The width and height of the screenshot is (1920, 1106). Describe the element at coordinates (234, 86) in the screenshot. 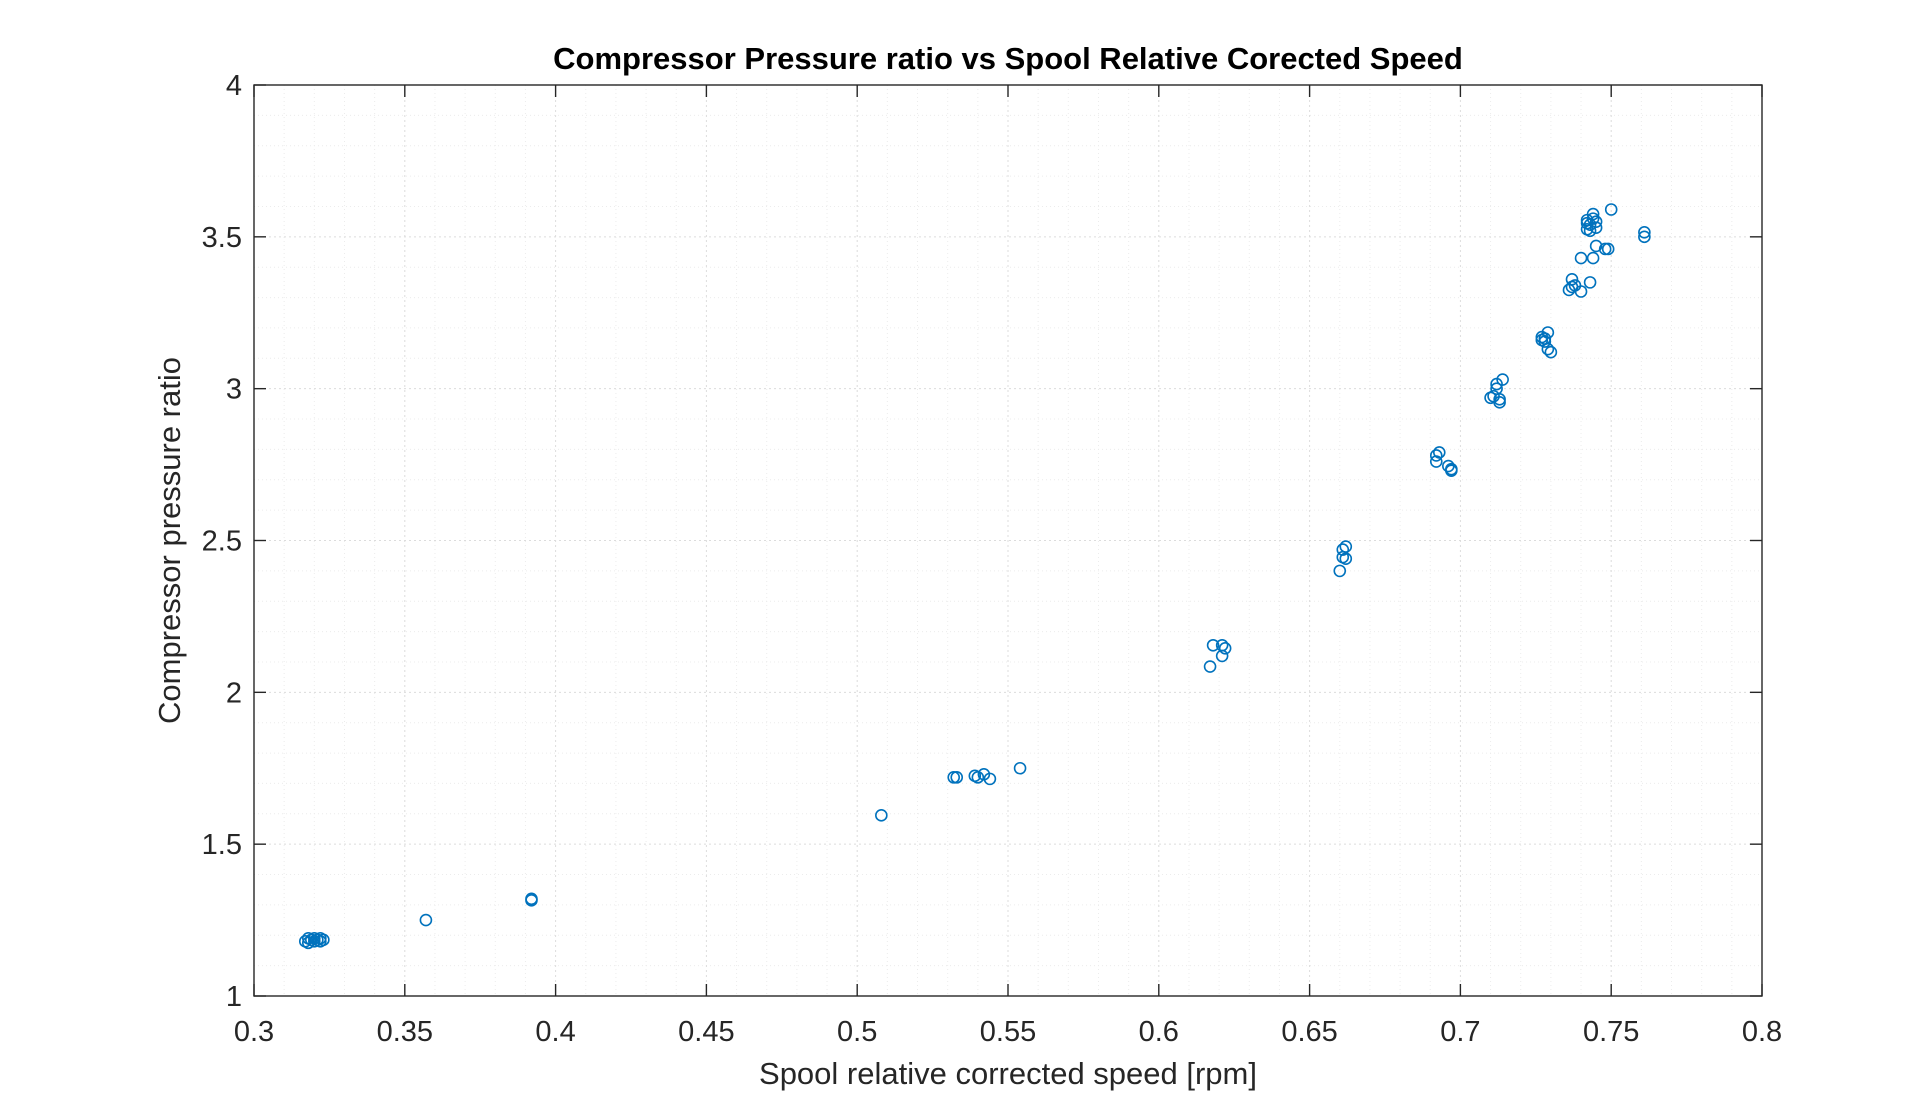

I see `y-tick-label: 4` at that location.